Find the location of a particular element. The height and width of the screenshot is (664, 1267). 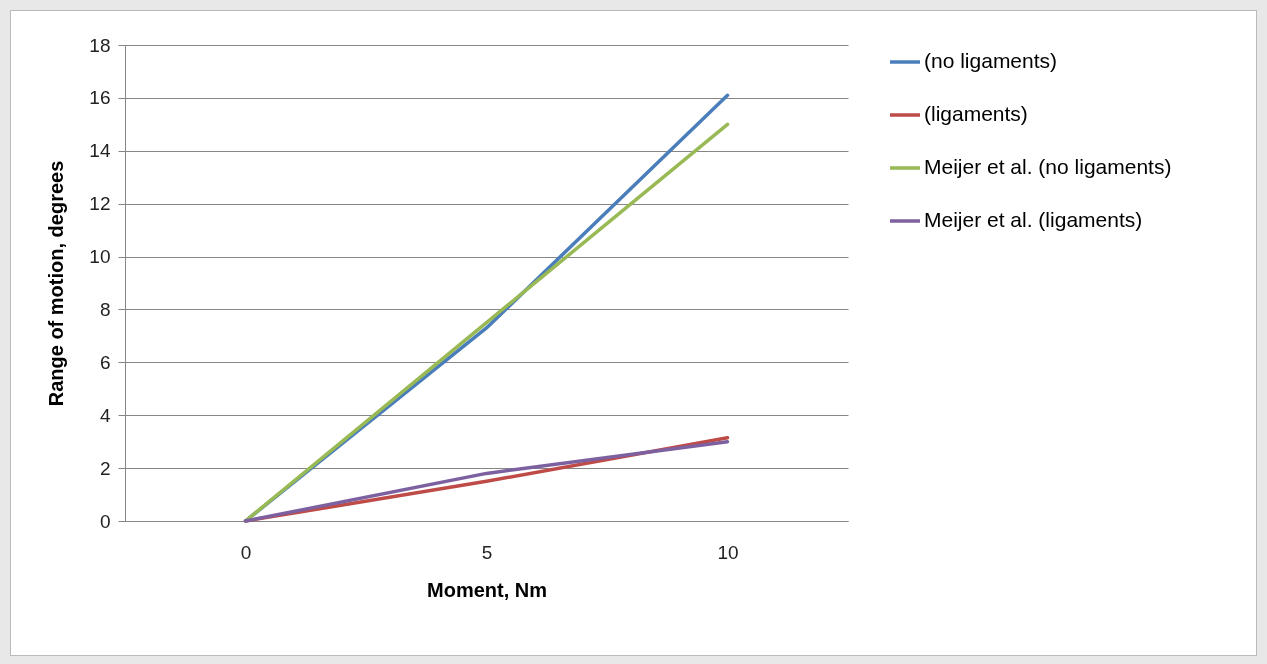

x-tick-label: 0 is located at coordinates (246, 552).